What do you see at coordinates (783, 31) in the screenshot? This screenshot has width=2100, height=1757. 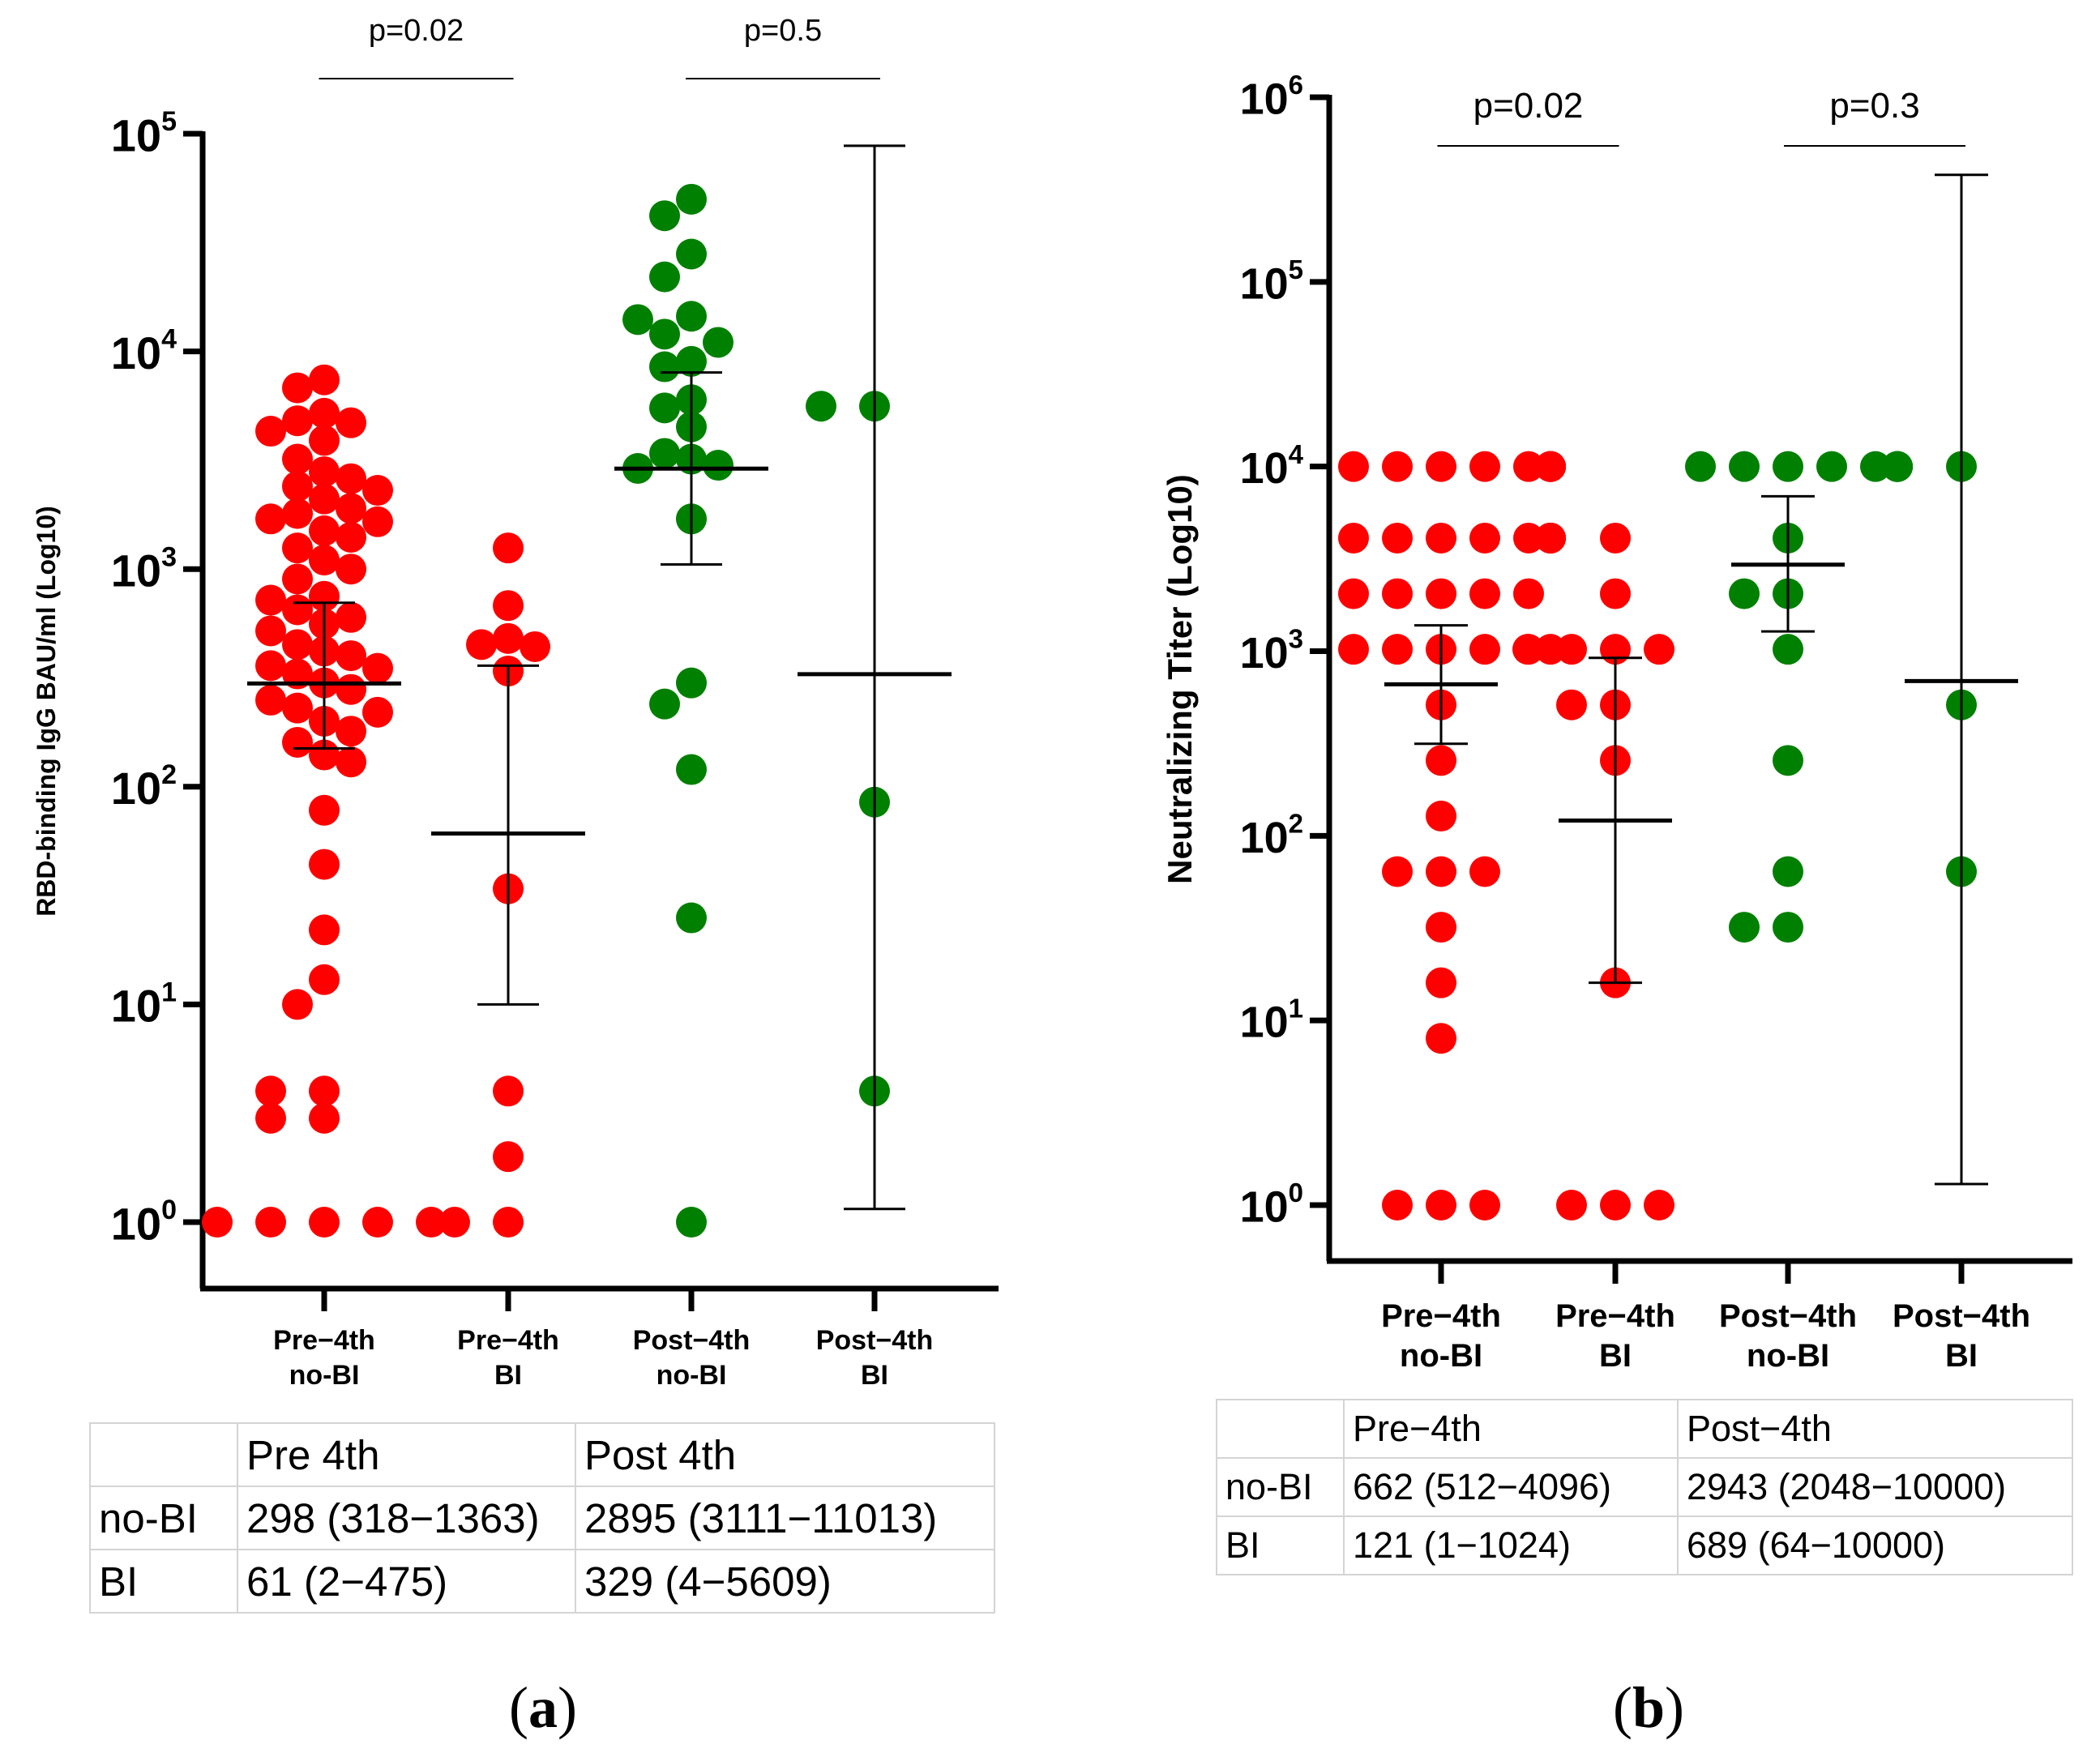 I see `p-value-label: p=0.5` at bounding box center [783, 31].